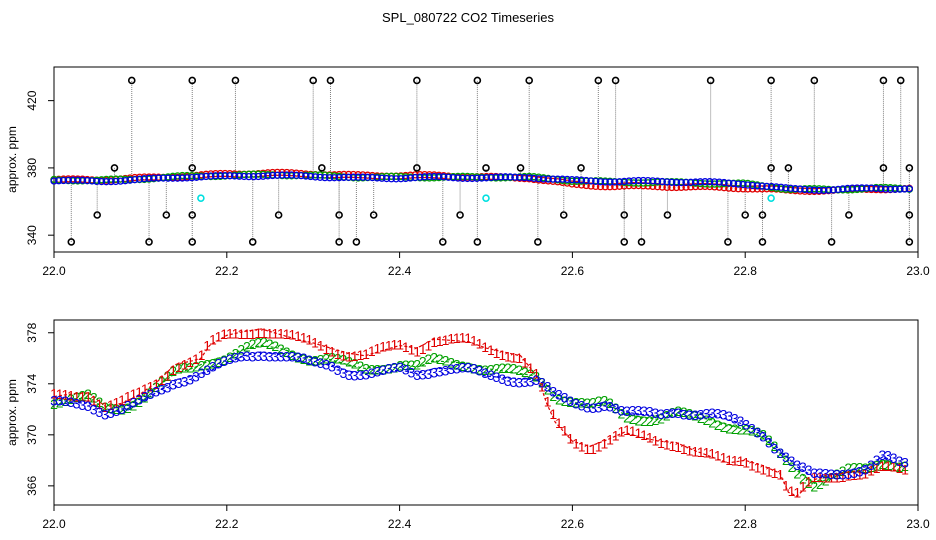 The width and height of the screenshot is (936, 540). I want to click on cyan-point, so click(771, 198).